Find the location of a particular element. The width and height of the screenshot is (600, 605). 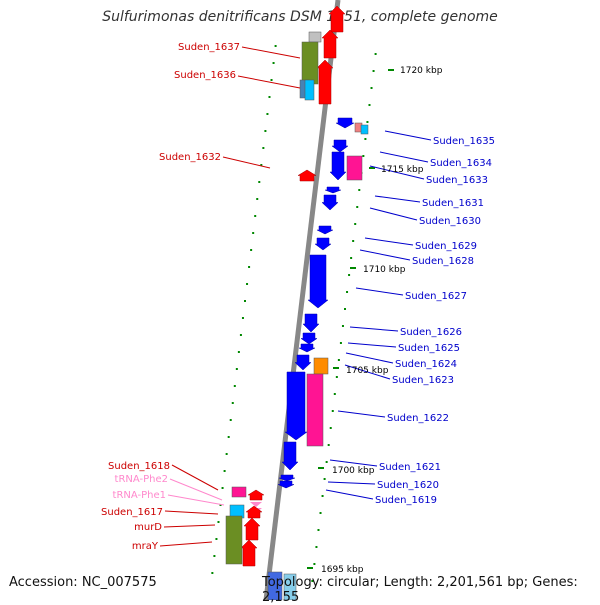

gene-label-suden-1629: Suden_1629 is located at coordinates (446, 246).